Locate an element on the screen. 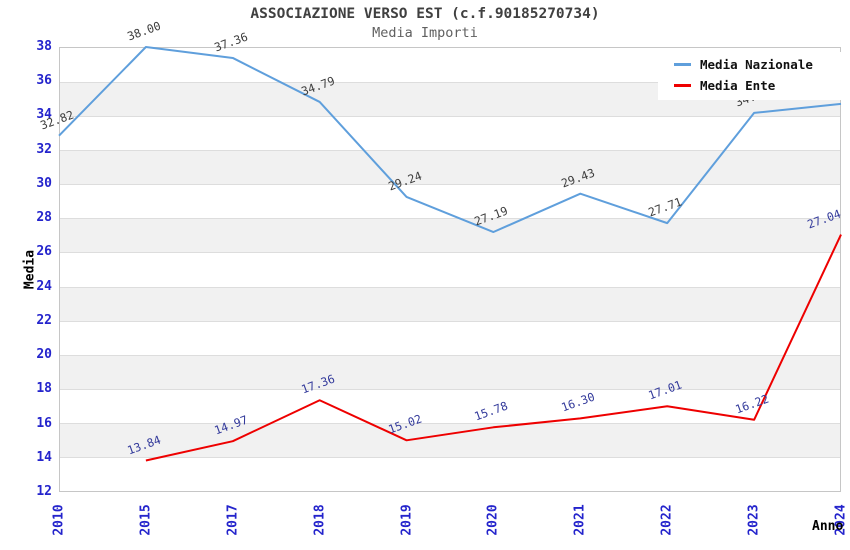 Image resolution: width=850 pixels, height=550 pixels. legend-label: Media Nazionale is located at coordinates (756, 64).